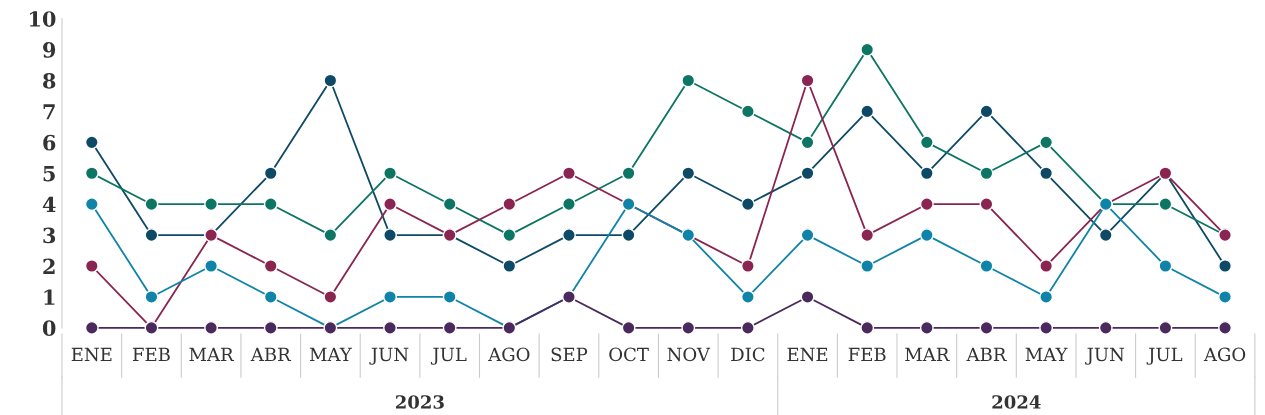 Image resolution: width=1265 pixels, height=415 pixels. What do you see at coordinates (689, 354) in the screenshot?
I see `x-tick-label: NOV` at bounding box center [689, 354].